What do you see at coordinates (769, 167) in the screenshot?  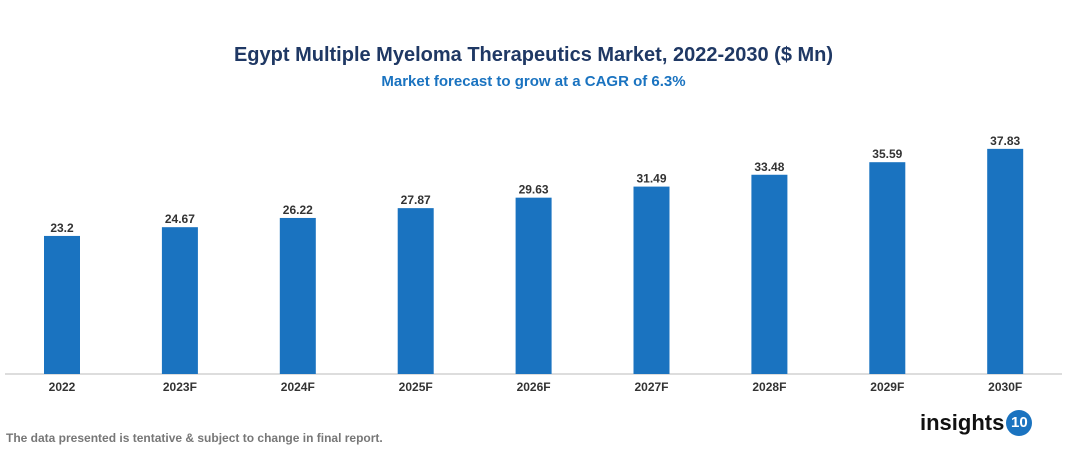 I see `data-label: 33.48` at bounding box center [769, 167].